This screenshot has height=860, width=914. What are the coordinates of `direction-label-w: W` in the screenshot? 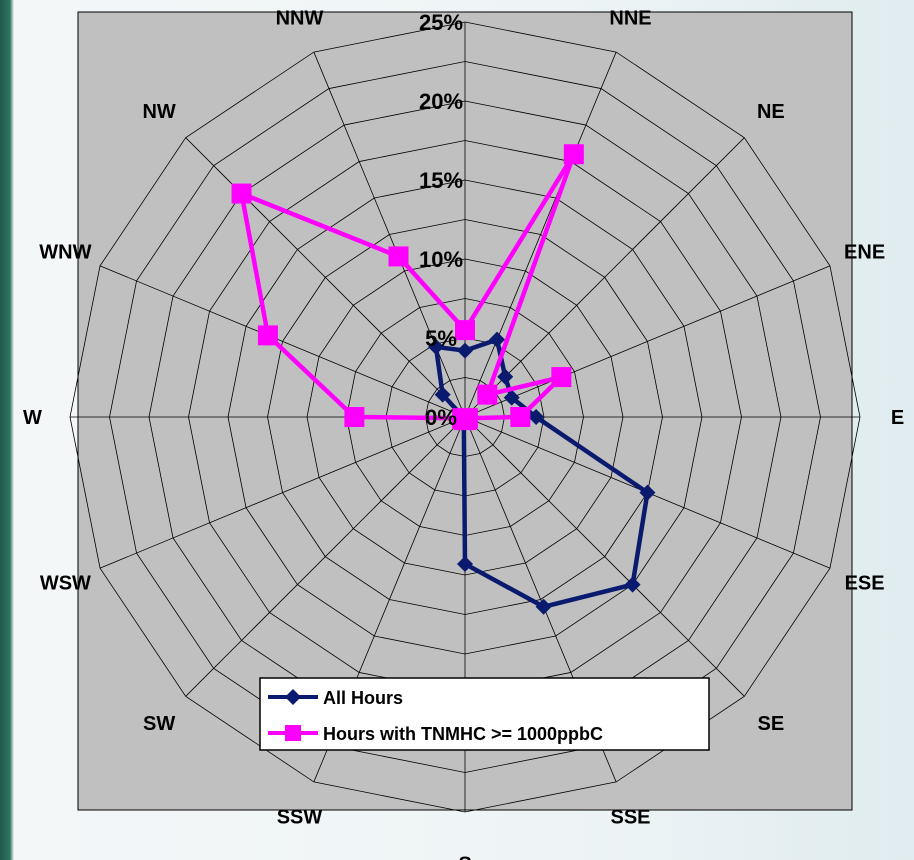 It's located at (32, 418).